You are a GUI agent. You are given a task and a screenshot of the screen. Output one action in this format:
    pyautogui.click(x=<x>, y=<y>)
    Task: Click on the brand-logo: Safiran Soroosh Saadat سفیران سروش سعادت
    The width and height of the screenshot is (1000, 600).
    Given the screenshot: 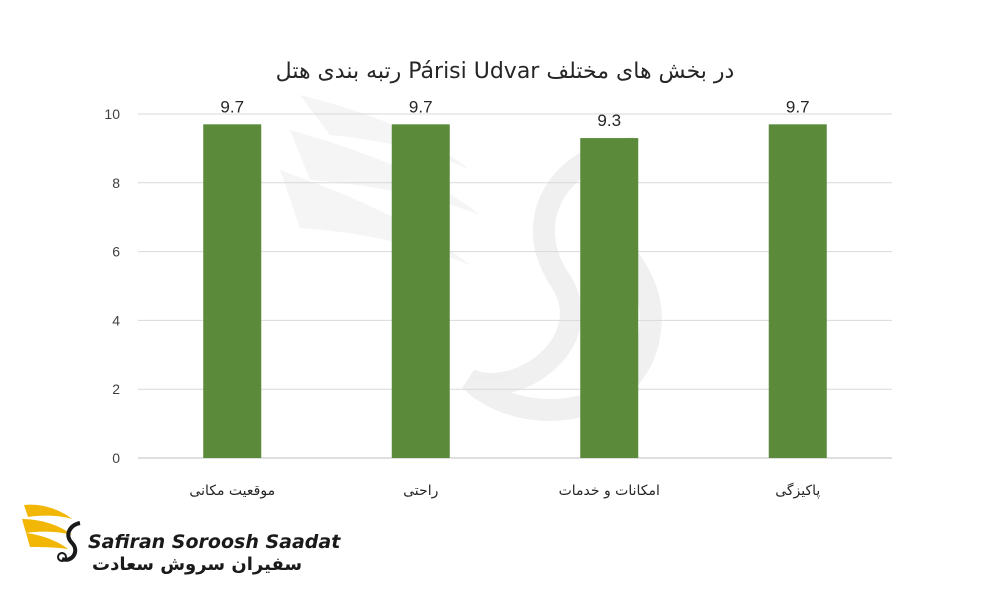 What is the action you would take?
    pyautogui.click(x=180, y=540)
    